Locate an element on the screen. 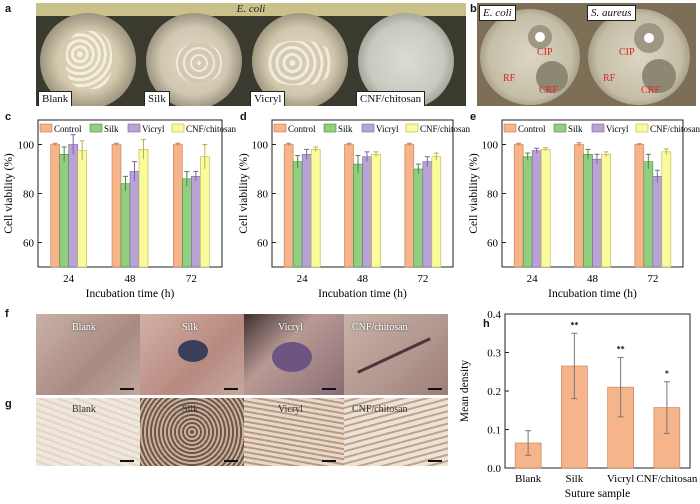  plate-label-cnf-chitosan: CNF/chitosan is located at coordinates (391, 98).